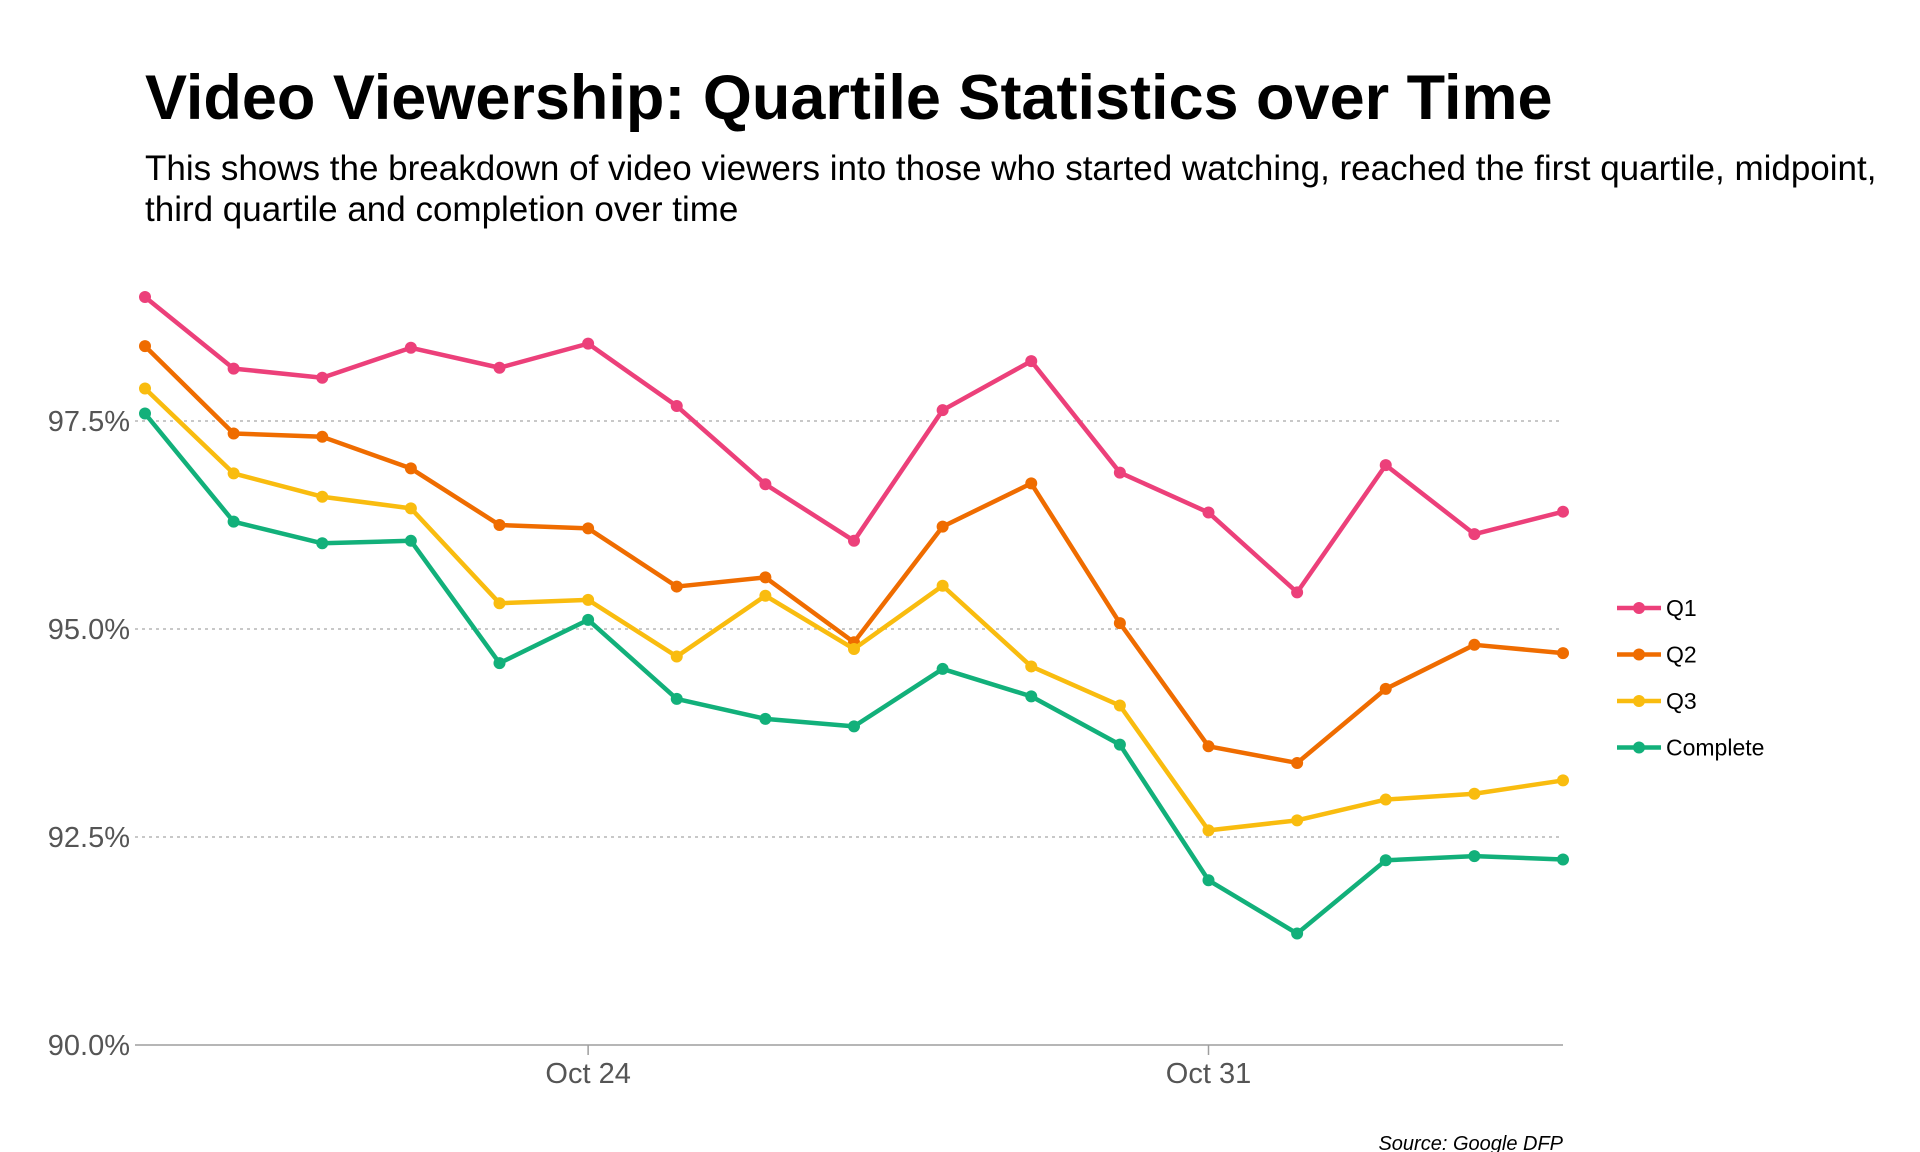 This screenshot has height=1152, width=1920. I want to click on source-caption: Source: Google DFP, so click(1470, 1142).